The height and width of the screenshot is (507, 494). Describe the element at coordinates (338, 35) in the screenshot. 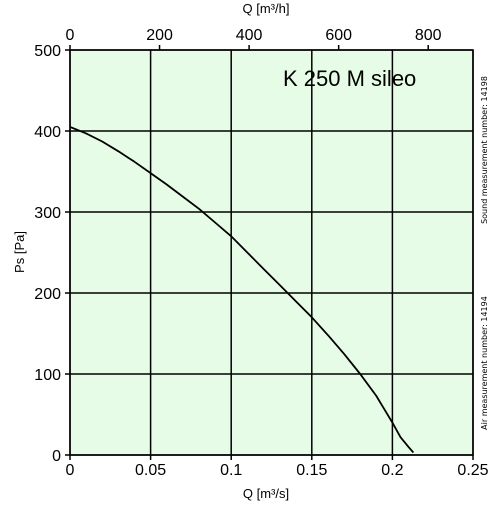

I see `top-tick-label: 600` at that location.